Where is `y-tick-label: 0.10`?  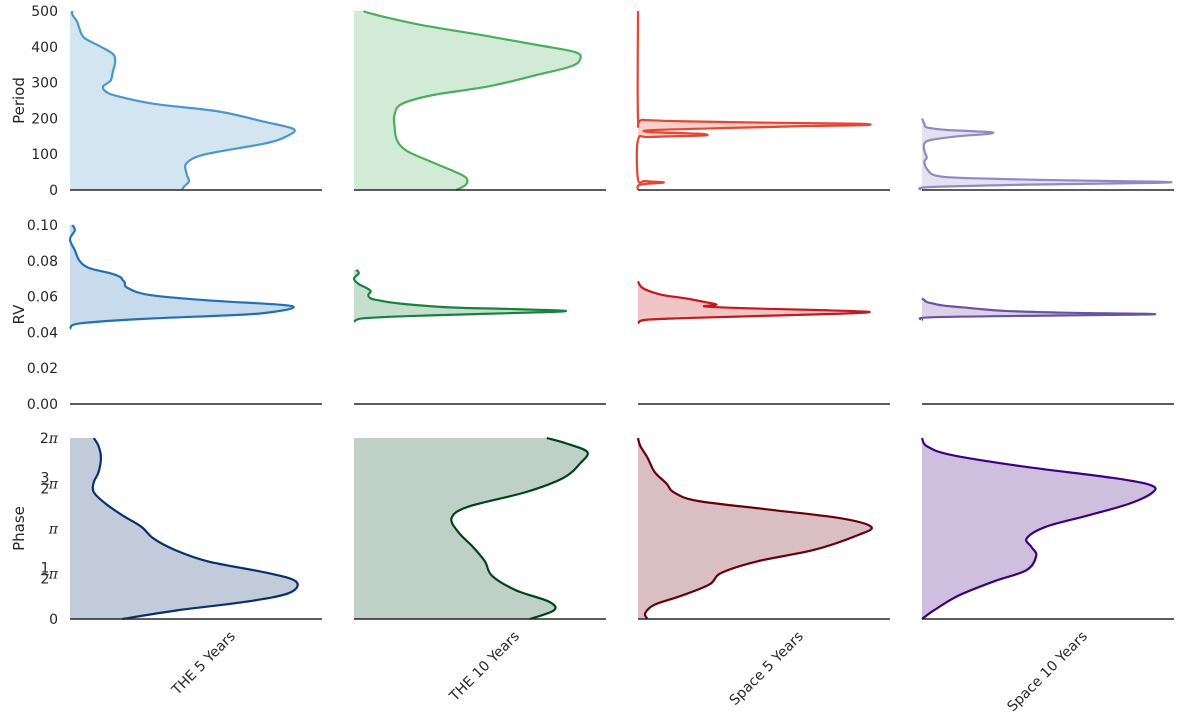
y-tick-label: 0.10 is located at coordinates (42, 226).